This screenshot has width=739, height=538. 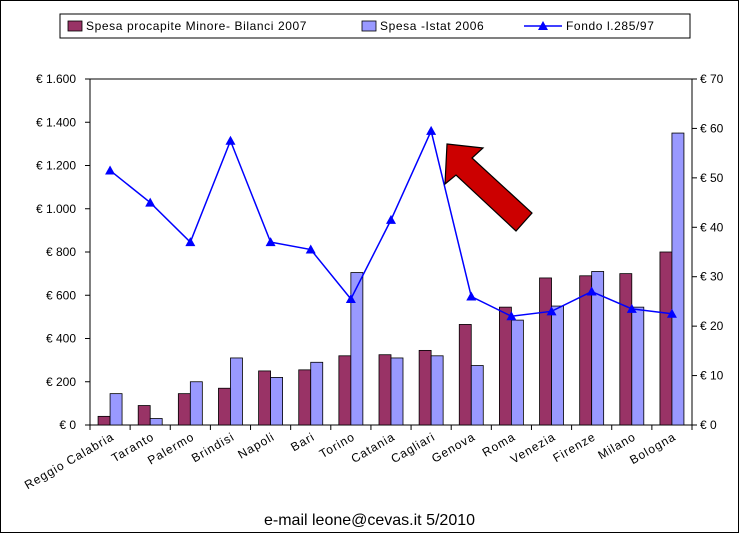 I want to click on legend-swatch-bilanci, so click(x=75, y=26).